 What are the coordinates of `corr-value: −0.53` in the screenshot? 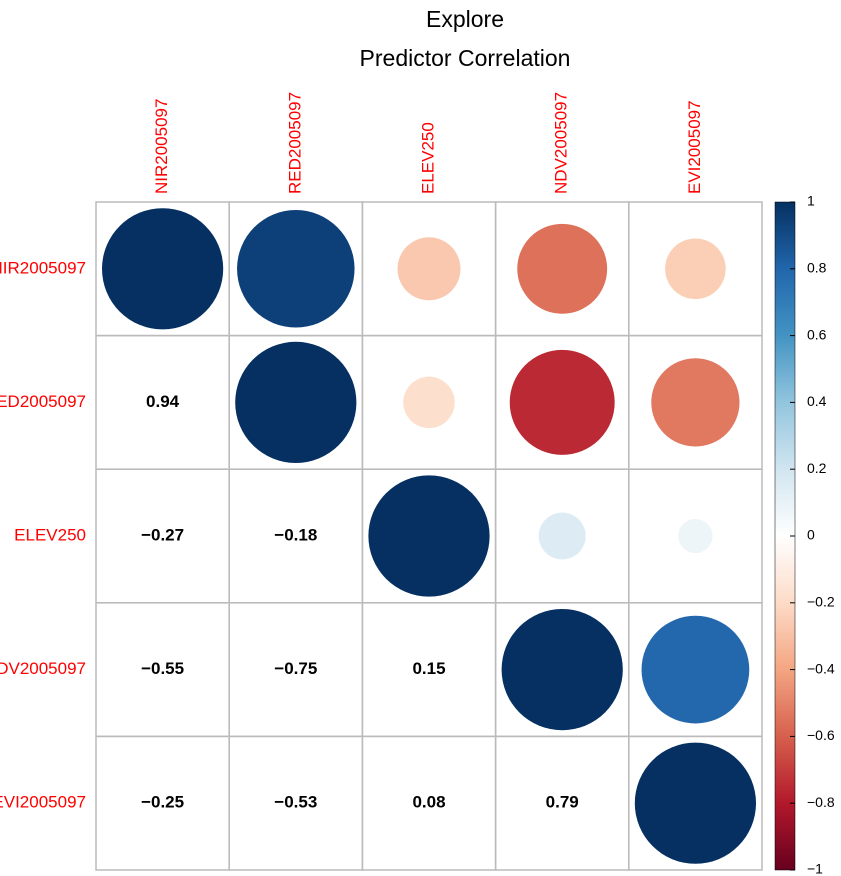 It's located at (295, 802).